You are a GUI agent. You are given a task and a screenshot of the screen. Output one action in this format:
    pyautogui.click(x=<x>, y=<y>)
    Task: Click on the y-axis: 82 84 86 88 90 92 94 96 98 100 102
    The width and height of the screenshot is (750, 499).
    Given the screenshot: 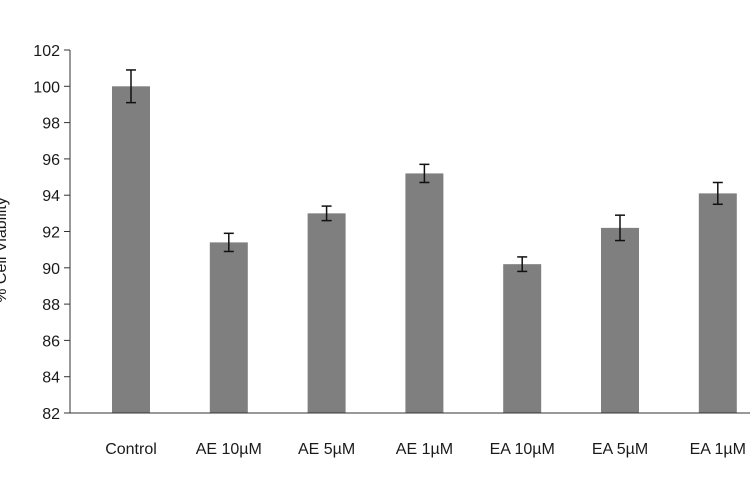 What is the action you would take?
    pyautogui.click(x=52, y=233)
    